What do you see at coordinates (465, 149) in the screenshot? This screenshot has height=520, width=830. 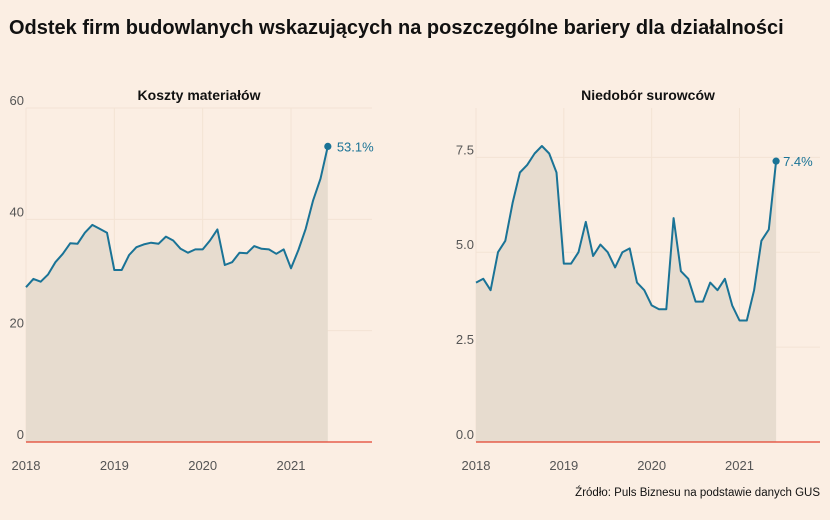 I see `y-tick-label: 7.5` at bounding box center [465, 149].